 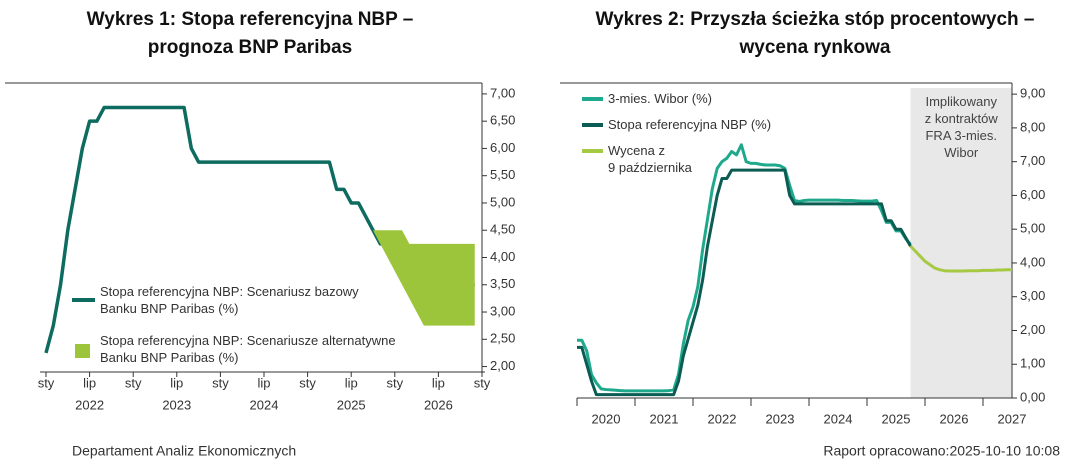 What do you see at coordinates (896, 418) in the screenshot?
I see `x-tick-label: 2025` at bounding box center [896, 418].